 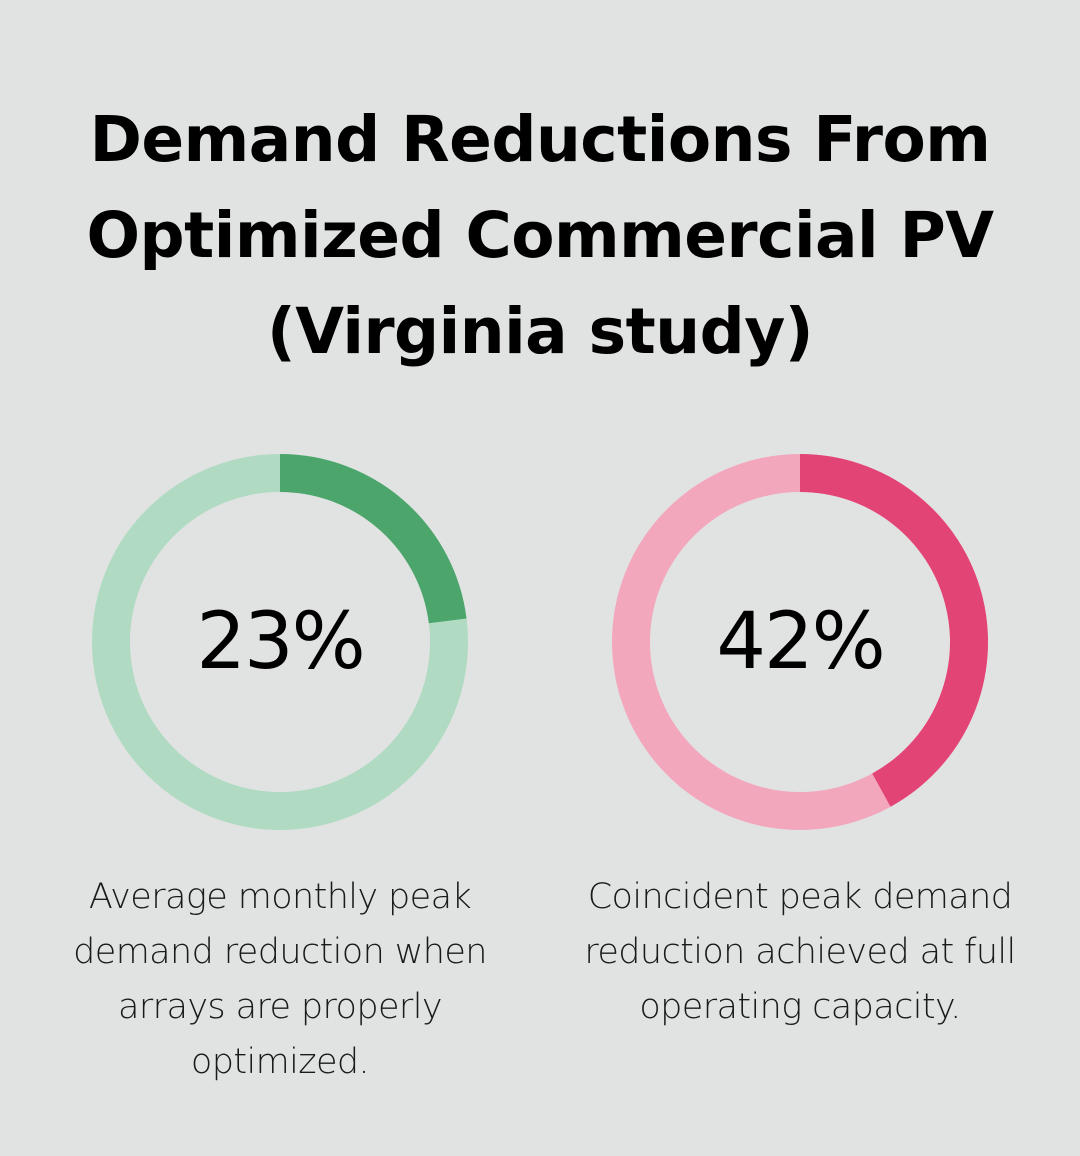 I want to click on title-line: Optimized Commercial PV, so click(x=540, y=235).